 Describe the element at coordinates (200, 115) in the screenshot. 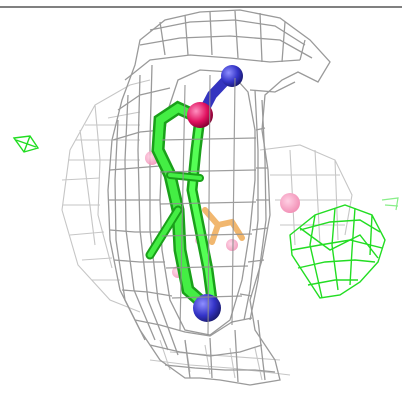

I see `oxygen-atom` at that location.